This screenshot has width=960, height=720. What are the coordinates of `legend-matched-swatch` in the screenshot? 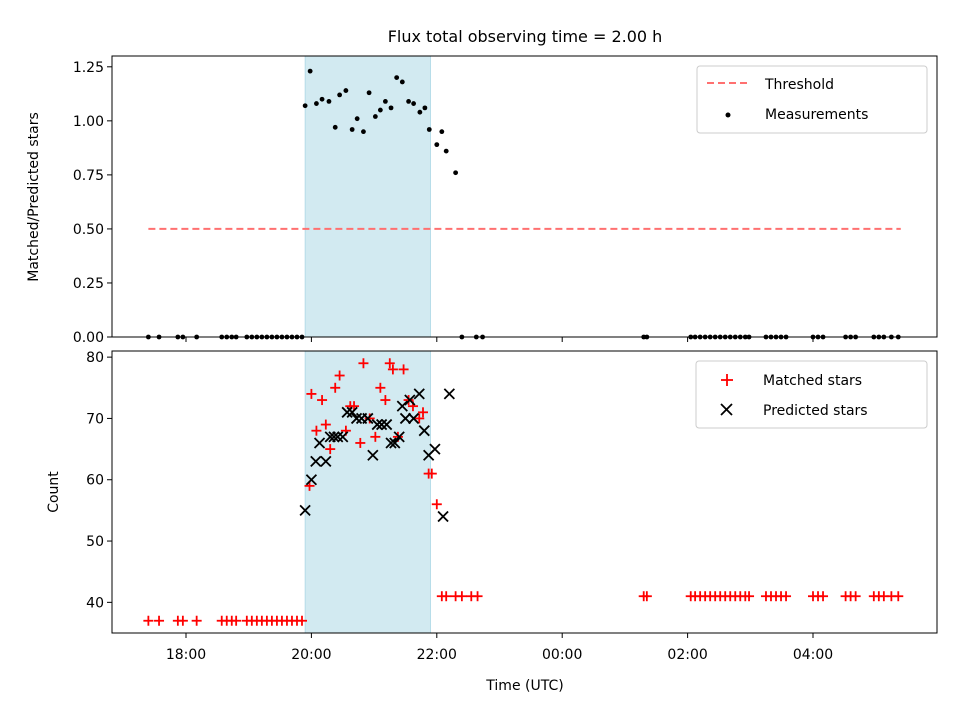 It's located at (727, 380).